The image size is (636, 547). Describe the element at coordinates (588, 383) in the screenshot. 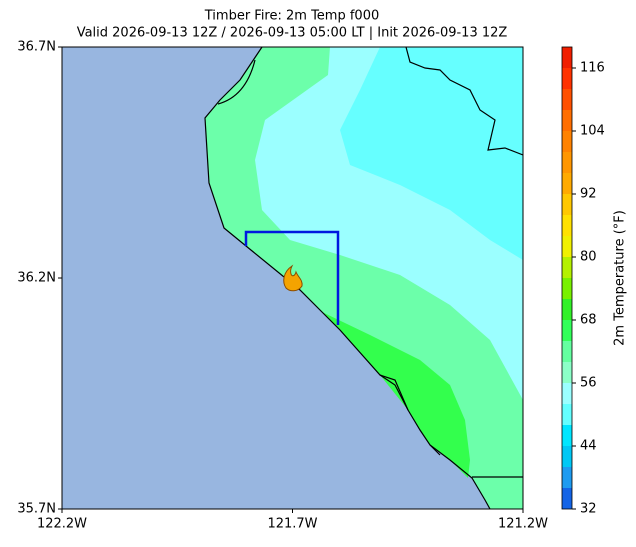

I see `colorbar-tick-label: 56` at that location.